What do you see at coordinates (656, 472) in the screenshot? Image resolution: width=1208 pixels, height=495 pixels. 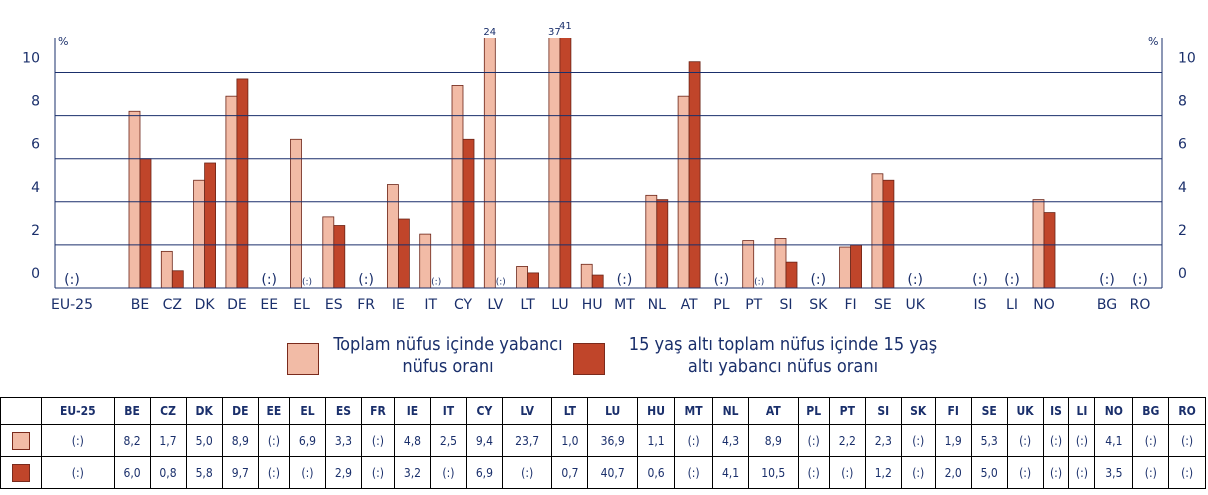 I see `table-cell: 0,6` at bounding box center [656, 472].